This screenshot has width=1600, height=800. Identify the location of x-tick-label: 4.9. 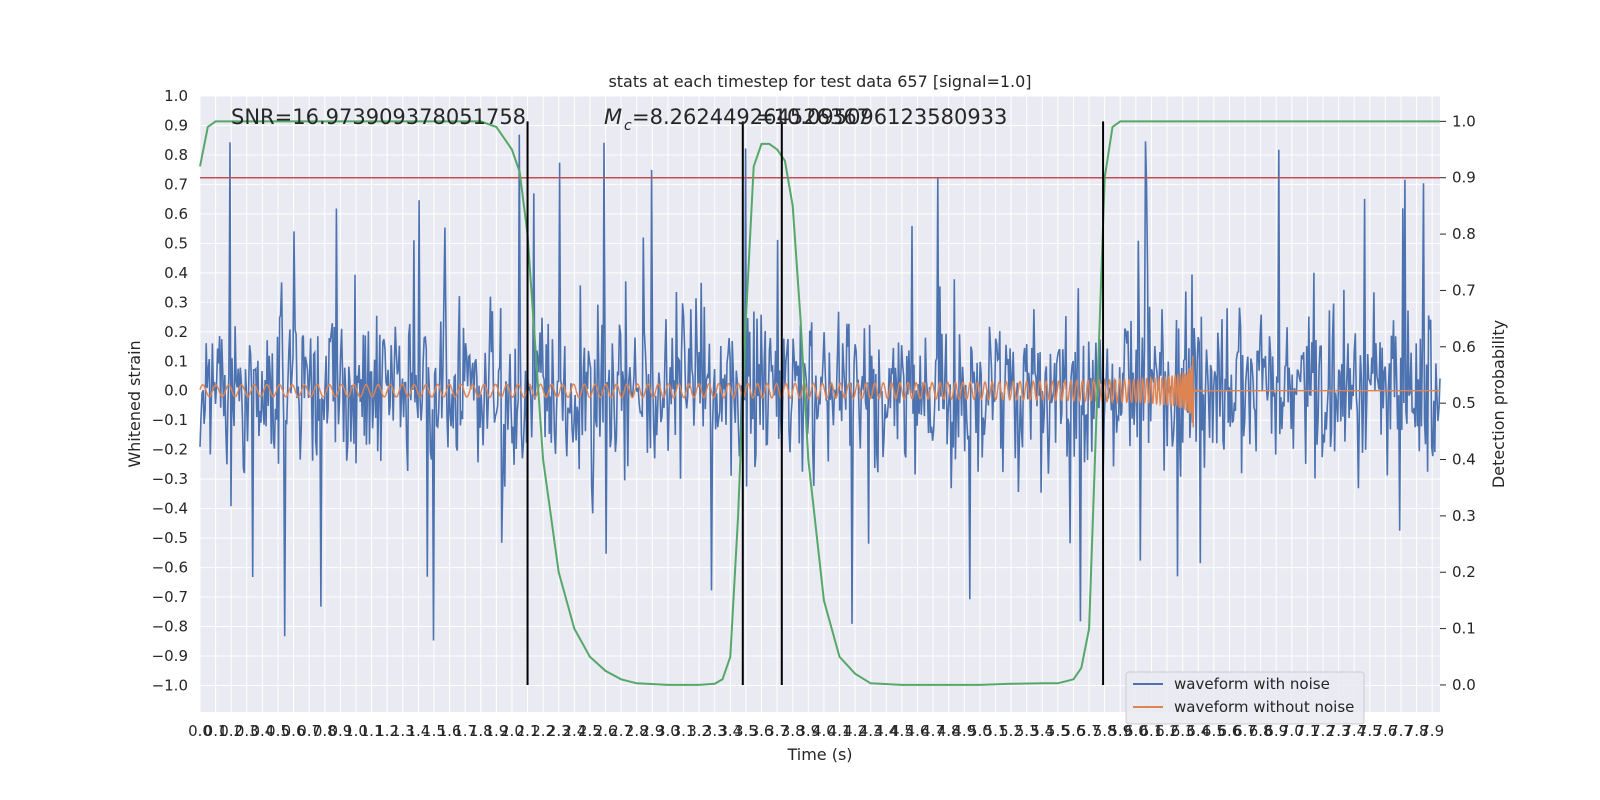
(964, 731).